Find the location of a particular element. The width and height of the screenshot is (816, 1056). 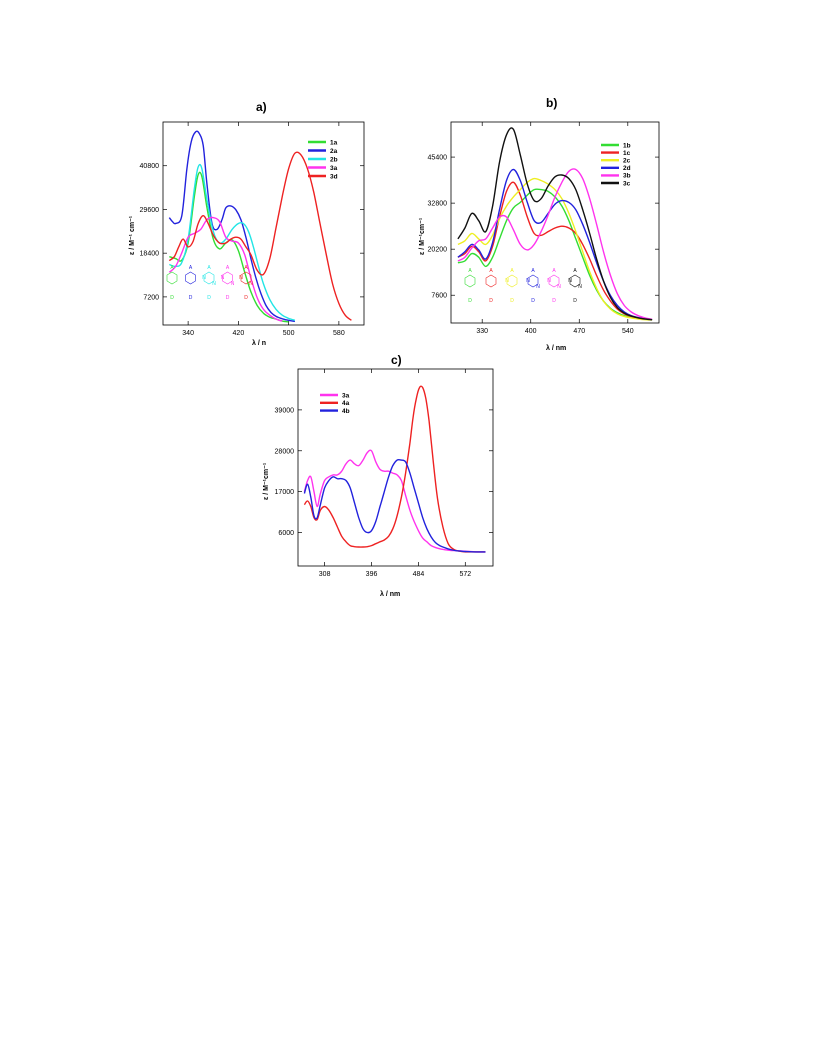

panel-b-series is located at coordinates (555, 224).